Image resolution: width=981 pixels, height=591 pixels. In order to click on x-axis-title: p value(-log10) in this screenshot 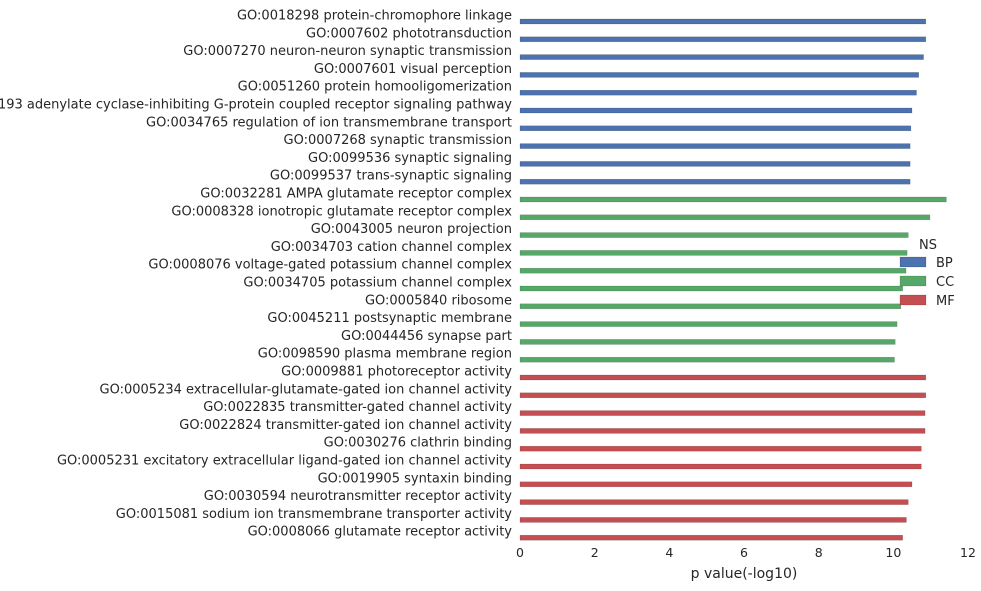, I will do `click(744, 574)`.